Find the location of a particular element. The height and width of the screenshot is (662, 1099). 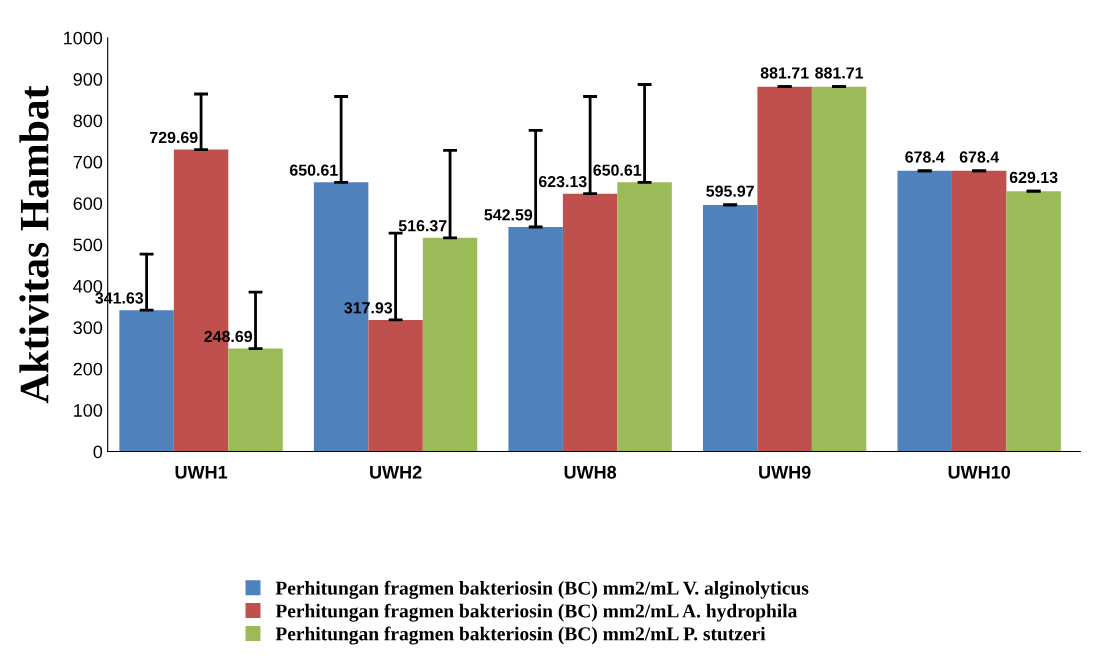

data-label: 729.69 is located at coordinates (173, 137).